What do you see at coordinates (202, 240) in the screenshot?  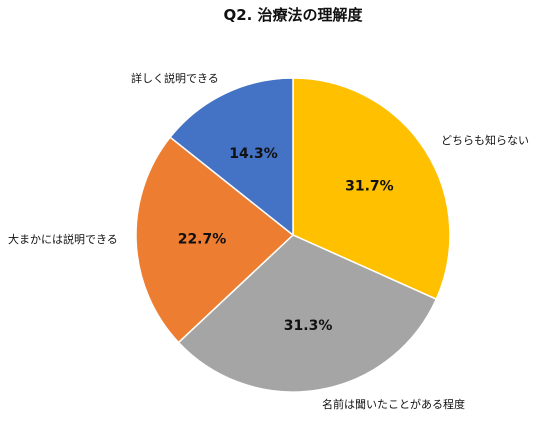 I see `data-label: 22.7%` at bounding box center [202, 240].